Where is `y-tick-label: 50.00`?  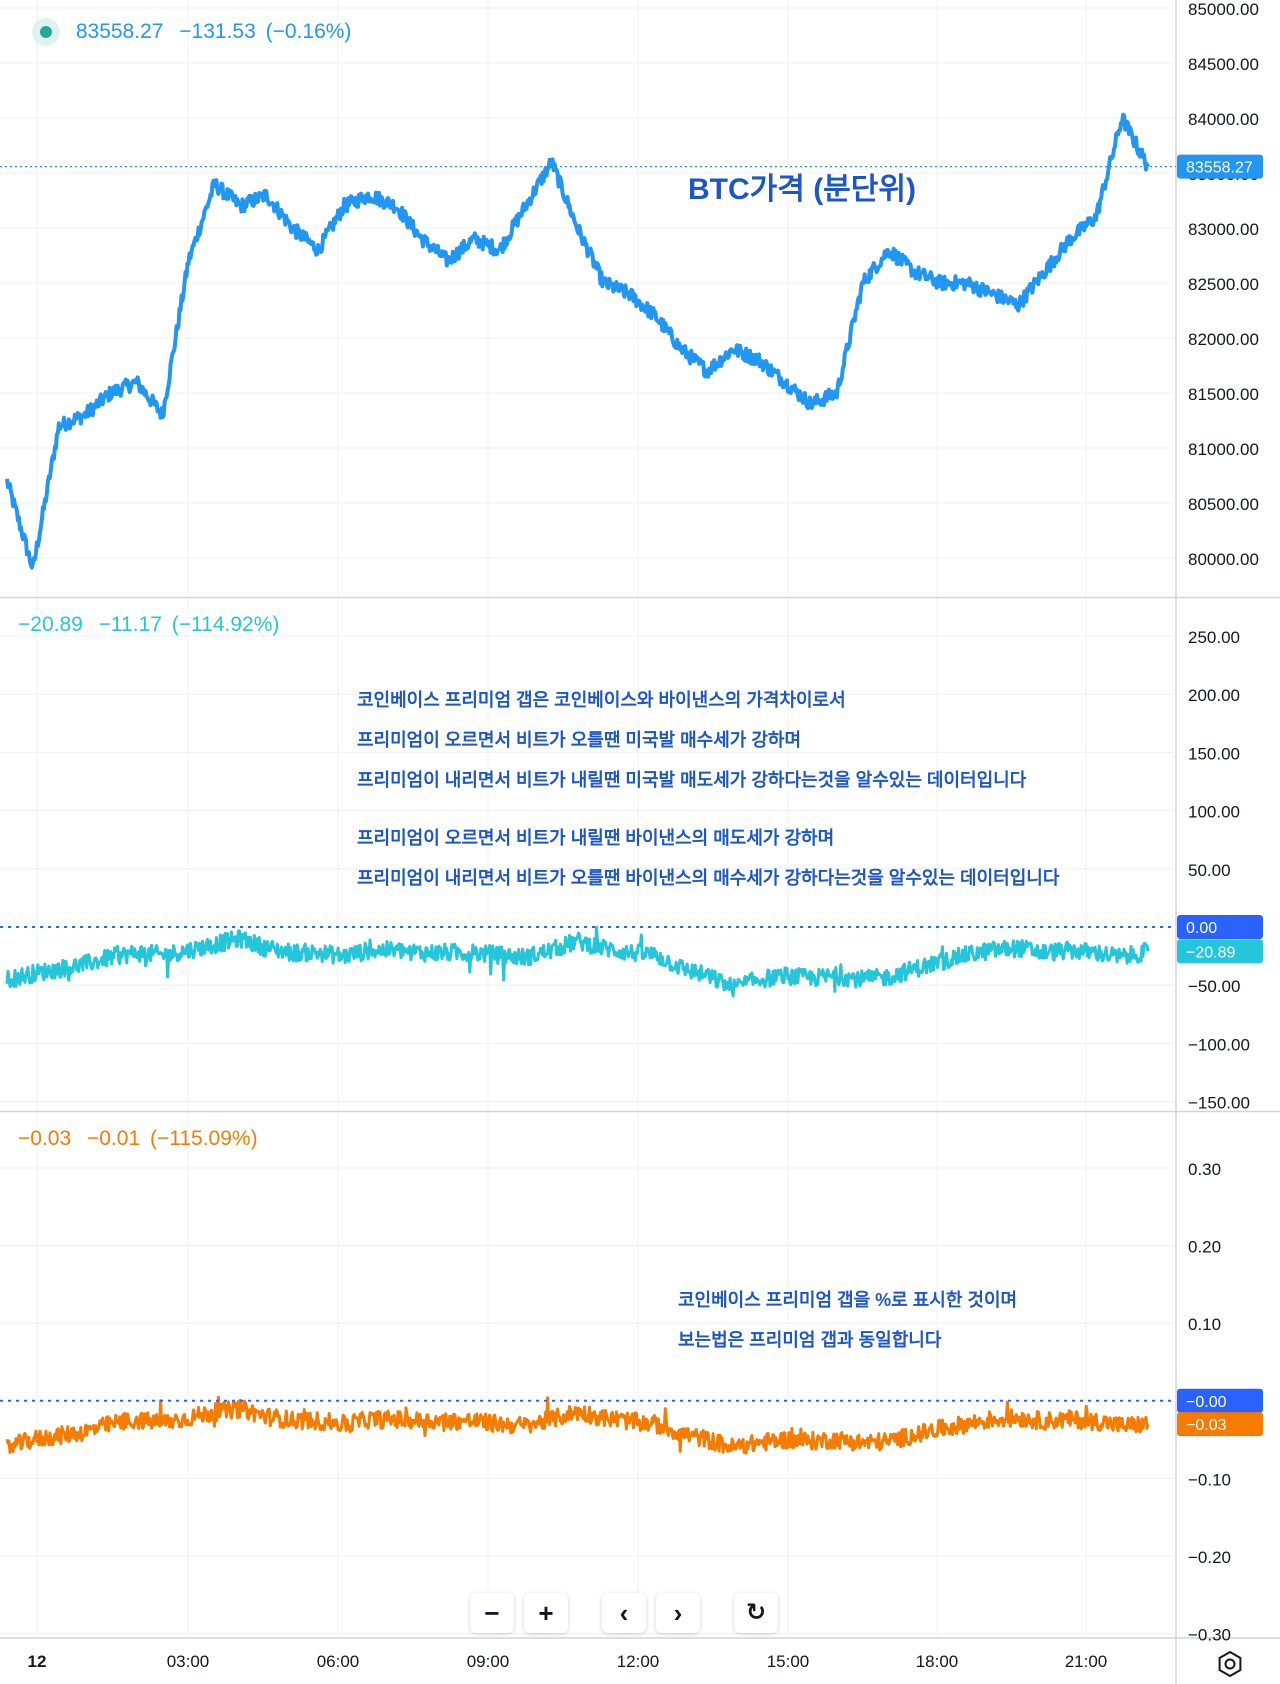 y-tick-label: 50.00 is located at coordinates (1209, 870).